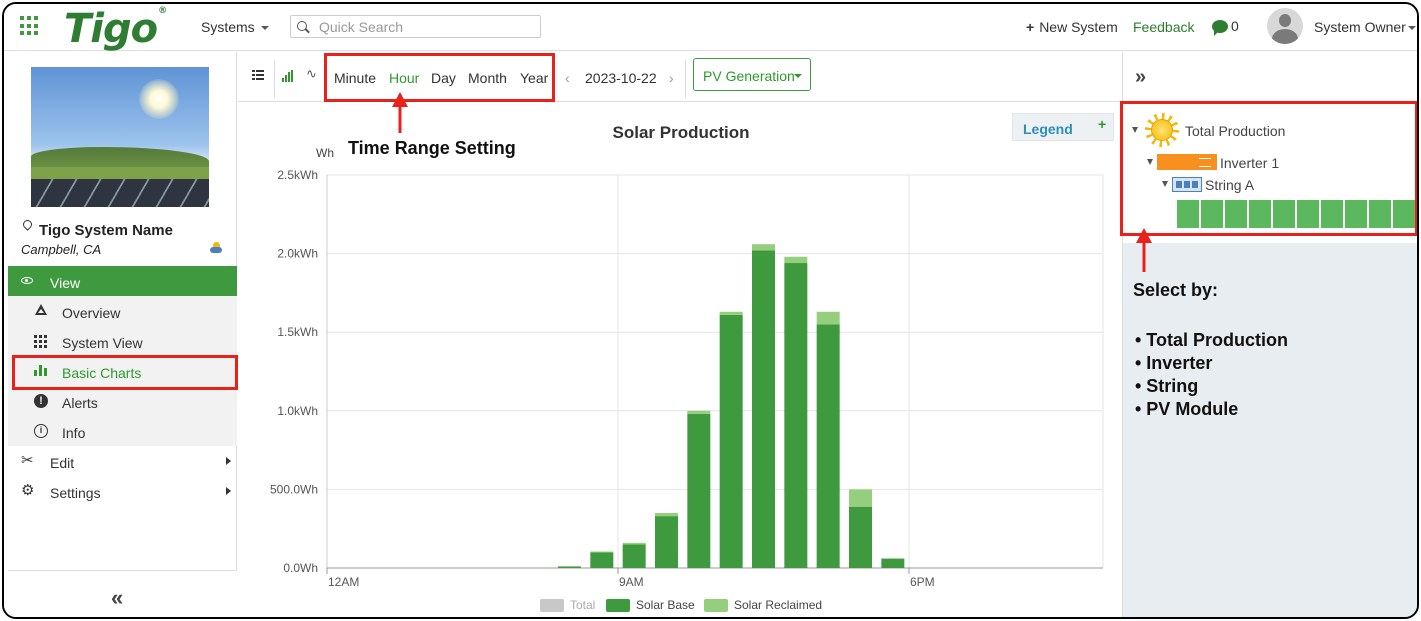 This screenshot has width=1421, height=621. Describe the element at coordinates (1063, 127) in the screenshot. I see `legend-button: Legend +` at that location.